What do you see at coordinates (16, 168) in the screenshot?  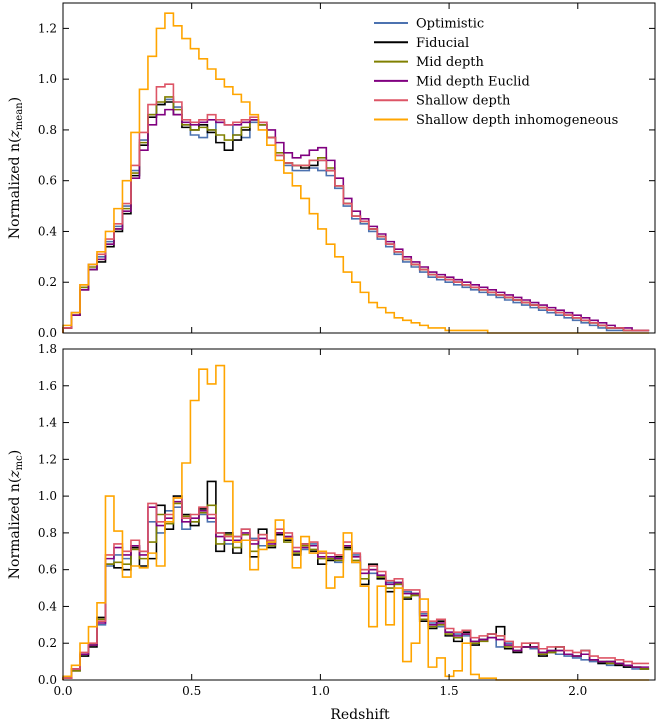 I see `top-y-axis-label: Normalized n(zmean)` at bounding box center [16, 168].